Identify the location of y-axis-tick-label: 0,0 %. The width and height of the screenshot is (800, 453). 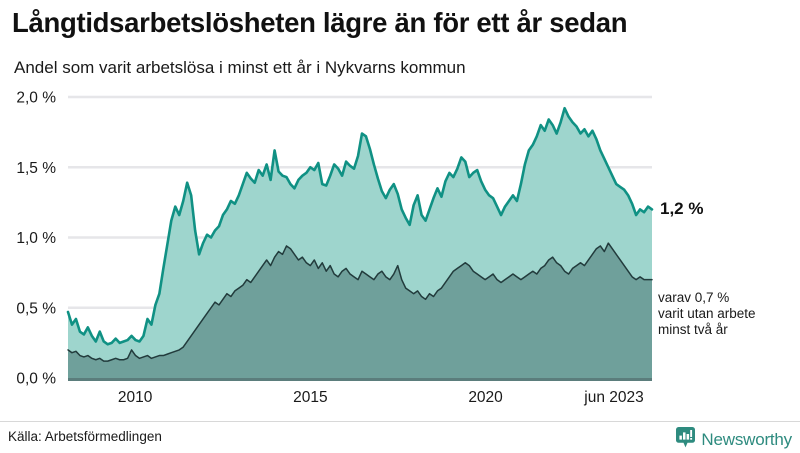
(36, 379).